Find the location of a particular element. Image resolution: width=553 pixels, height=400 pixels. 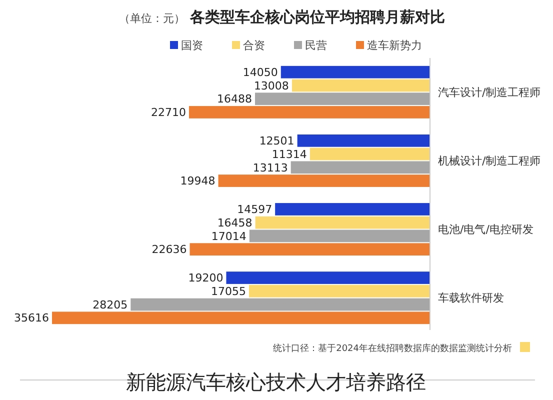

data-label: 14050 is located at coordinates (260, 72).